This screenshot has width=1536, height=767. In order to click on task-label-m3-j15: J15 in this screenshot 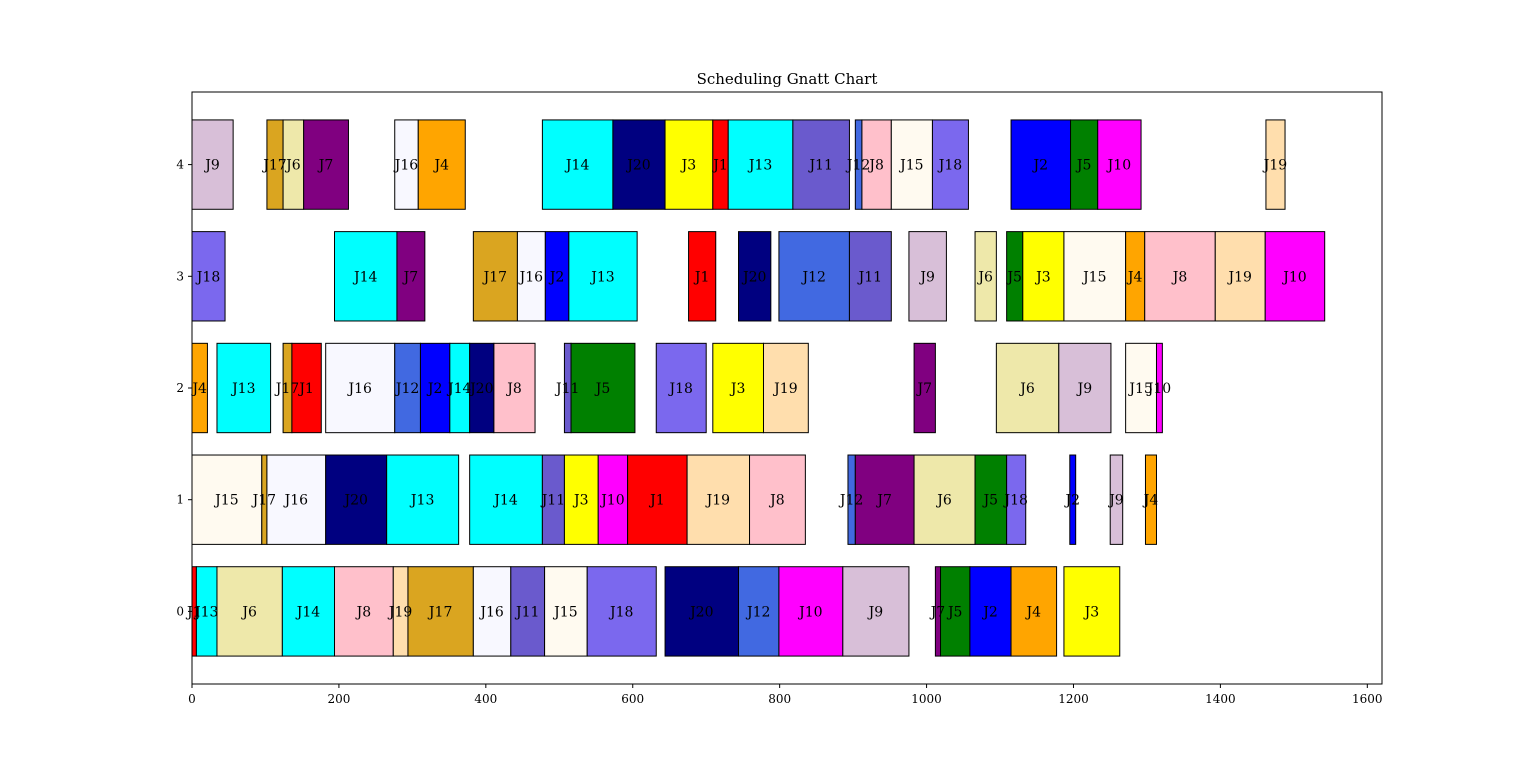, I will do `click(1093, 277)`.